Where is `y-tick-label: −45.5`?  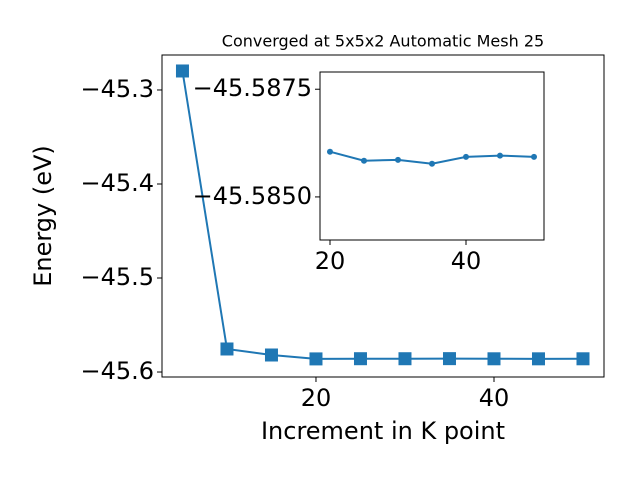
y-tick-label: −45.5 is located at coordinates (117, 277).